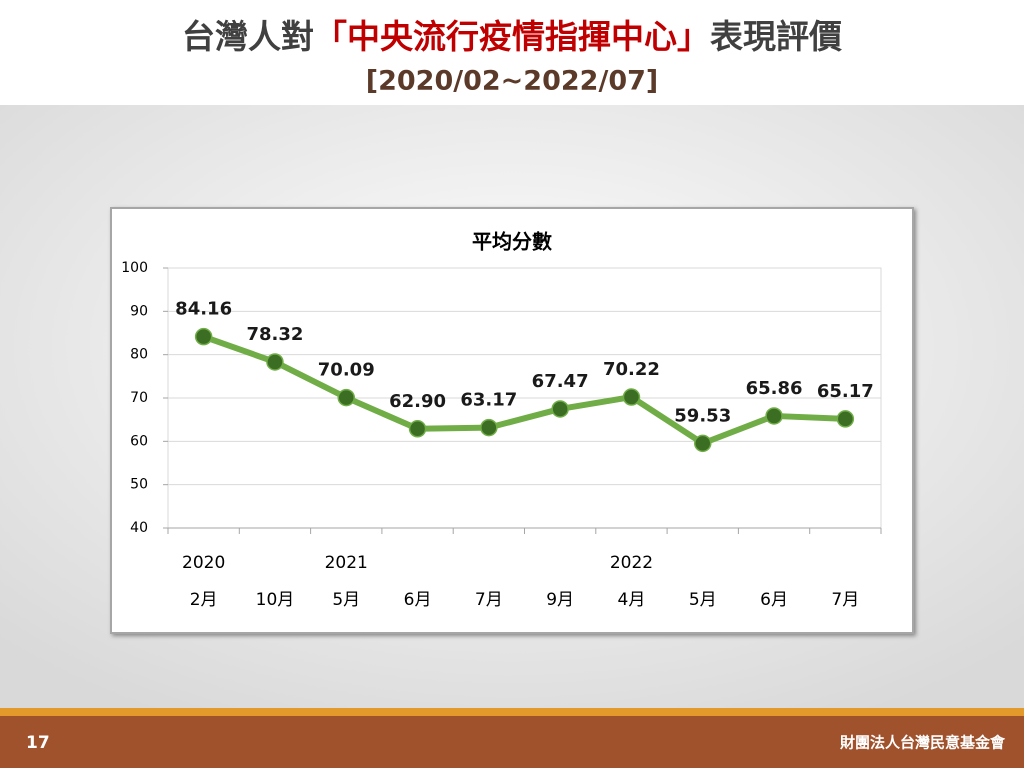  I want to click on data-line, so click(524, 390).